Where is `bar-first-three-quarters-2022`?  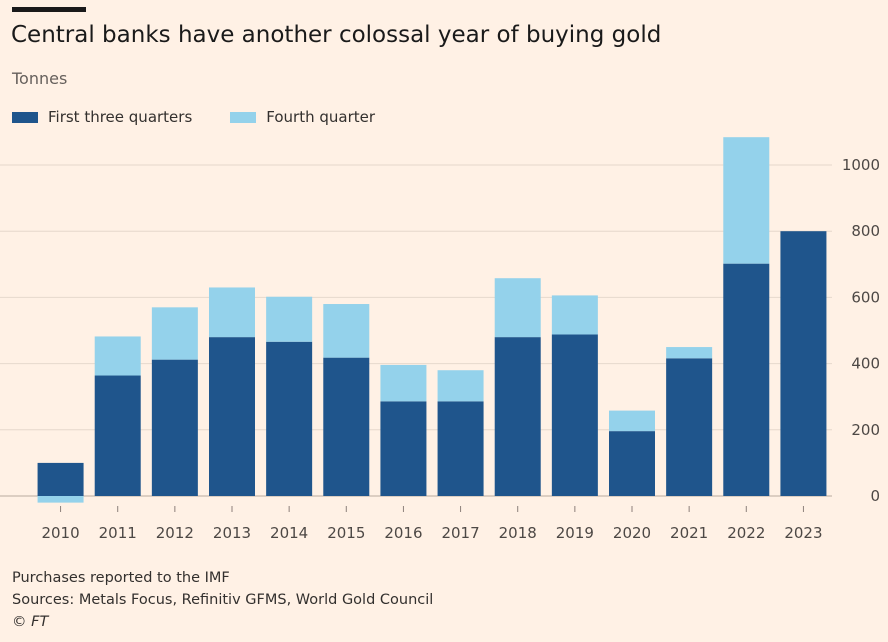
bar-first-three-quarters-2022 is located at coordinates (746, 379).